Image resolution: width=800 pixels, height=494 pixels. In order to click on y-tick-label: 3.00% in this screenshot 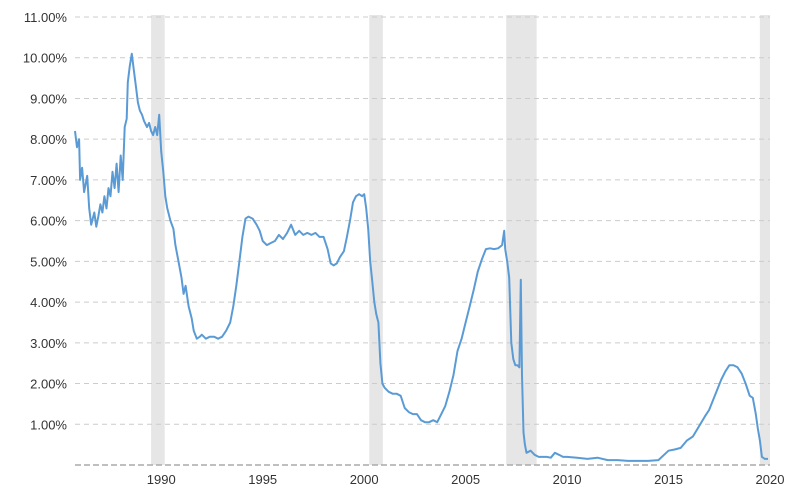, I will do `click(48, 343)`.